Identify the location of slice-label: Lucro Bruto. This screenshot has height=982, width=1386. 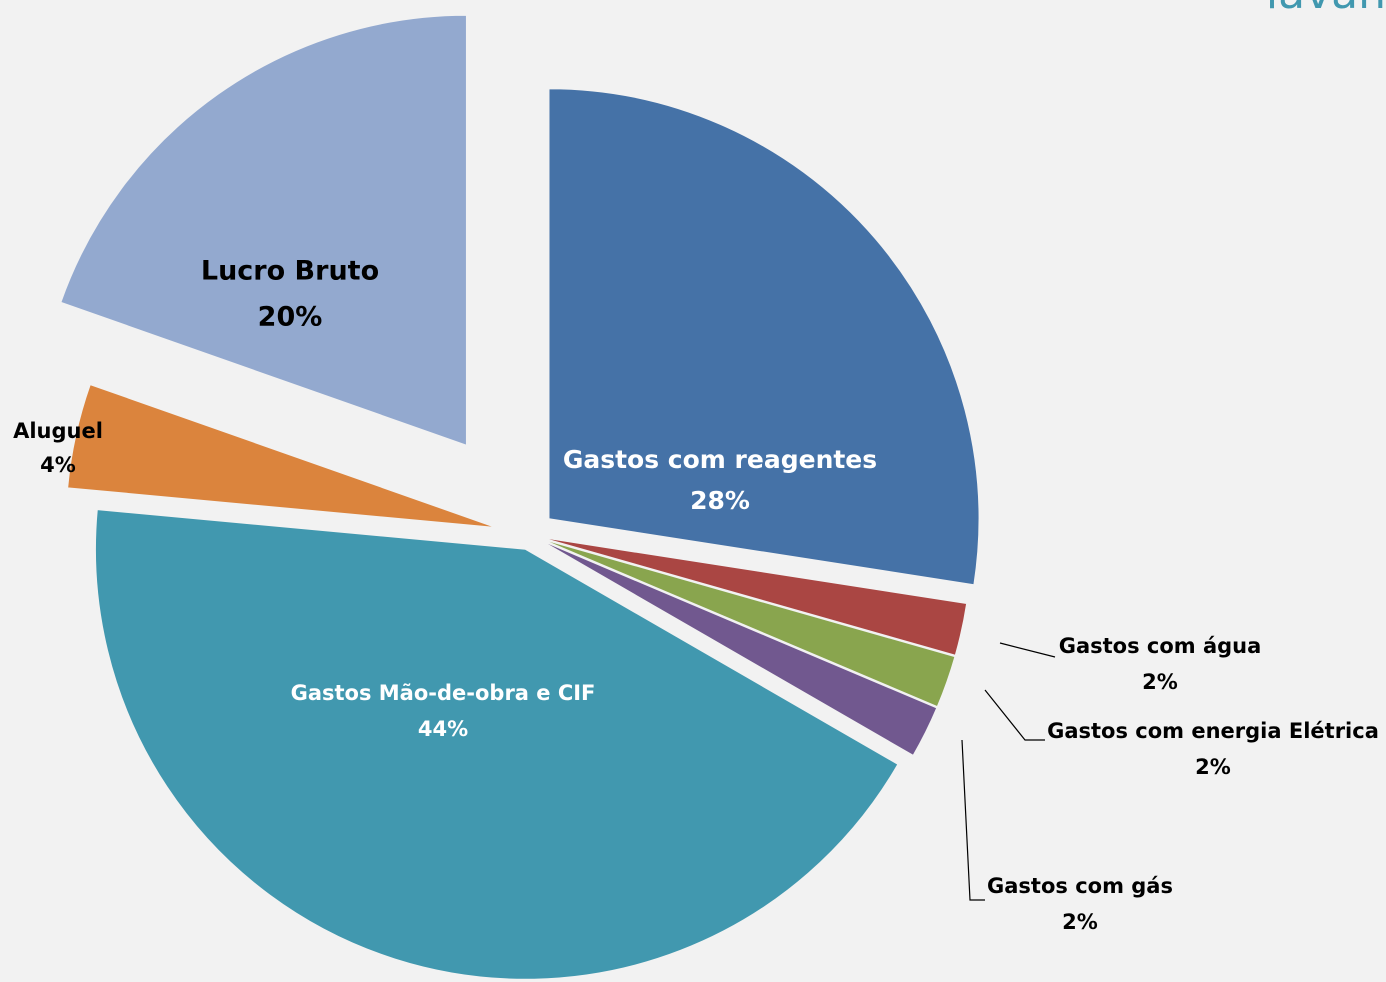
(290, 271).